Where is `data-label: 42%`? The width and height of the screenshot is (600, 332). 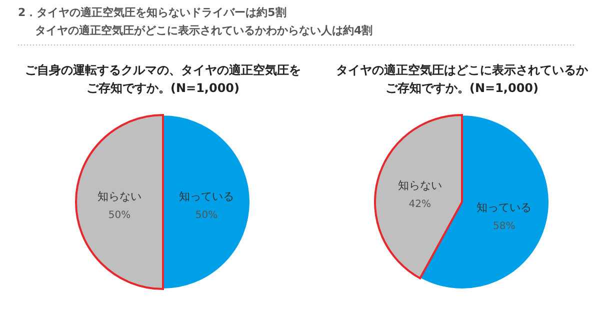
data-label: 42% is located at coordinates (419, 204).